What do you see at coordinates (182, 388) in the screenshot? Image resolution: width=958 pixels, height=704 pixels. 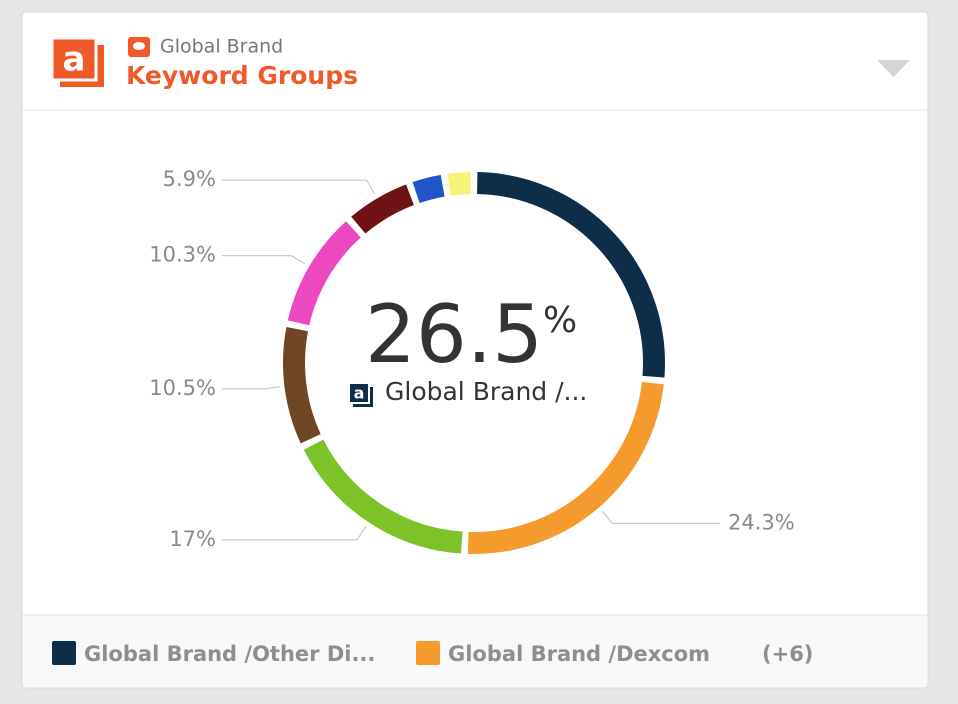 I see `value-label: 10.5%` at bounding box center [182, 388].